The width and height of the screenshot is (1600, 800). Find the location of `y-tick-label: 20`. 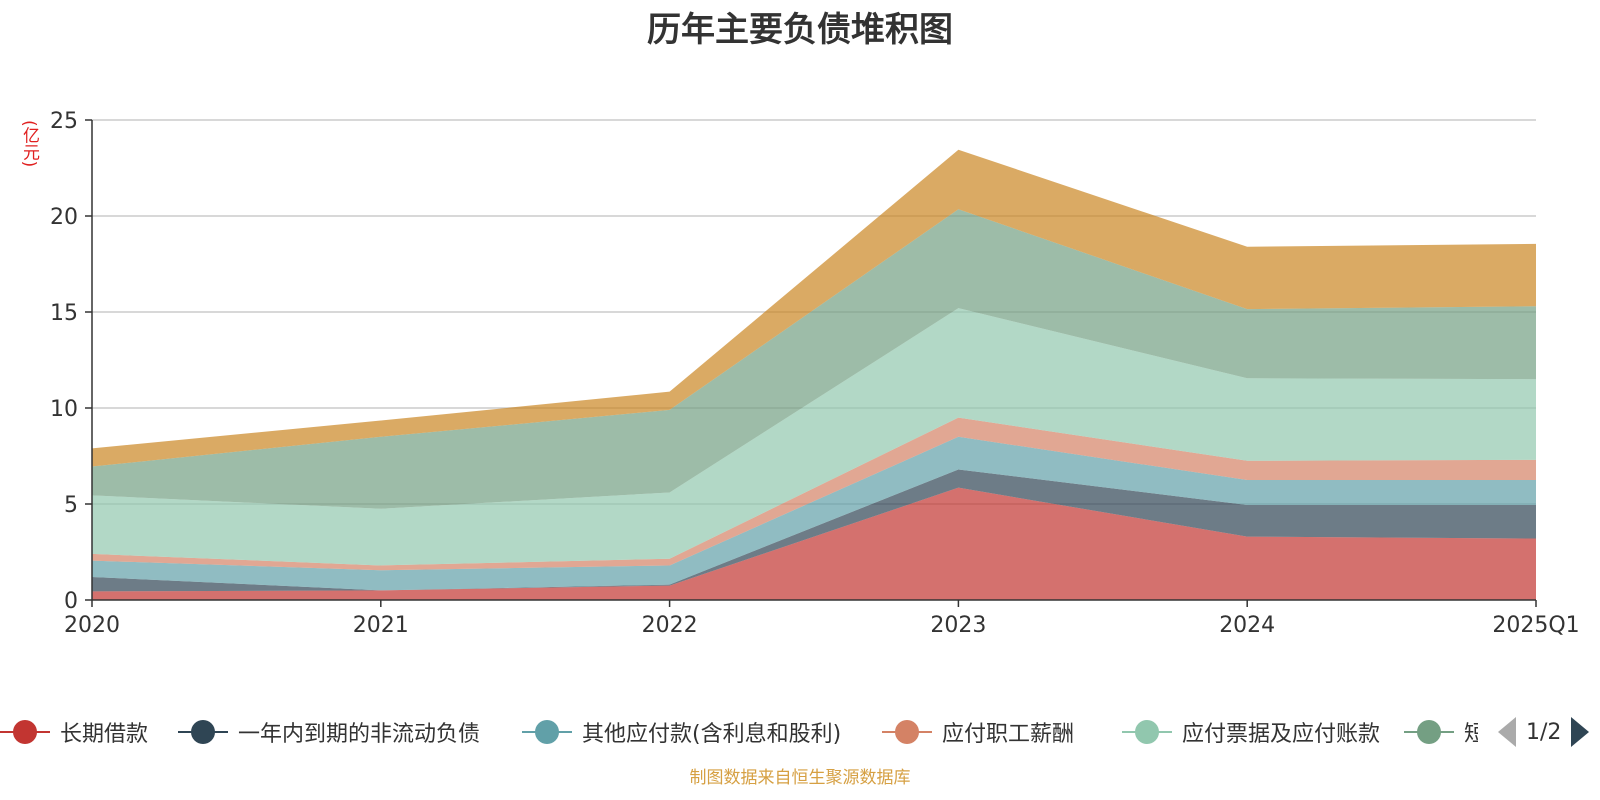

y-tick-label: 20 is located at coordinates (64, 217).